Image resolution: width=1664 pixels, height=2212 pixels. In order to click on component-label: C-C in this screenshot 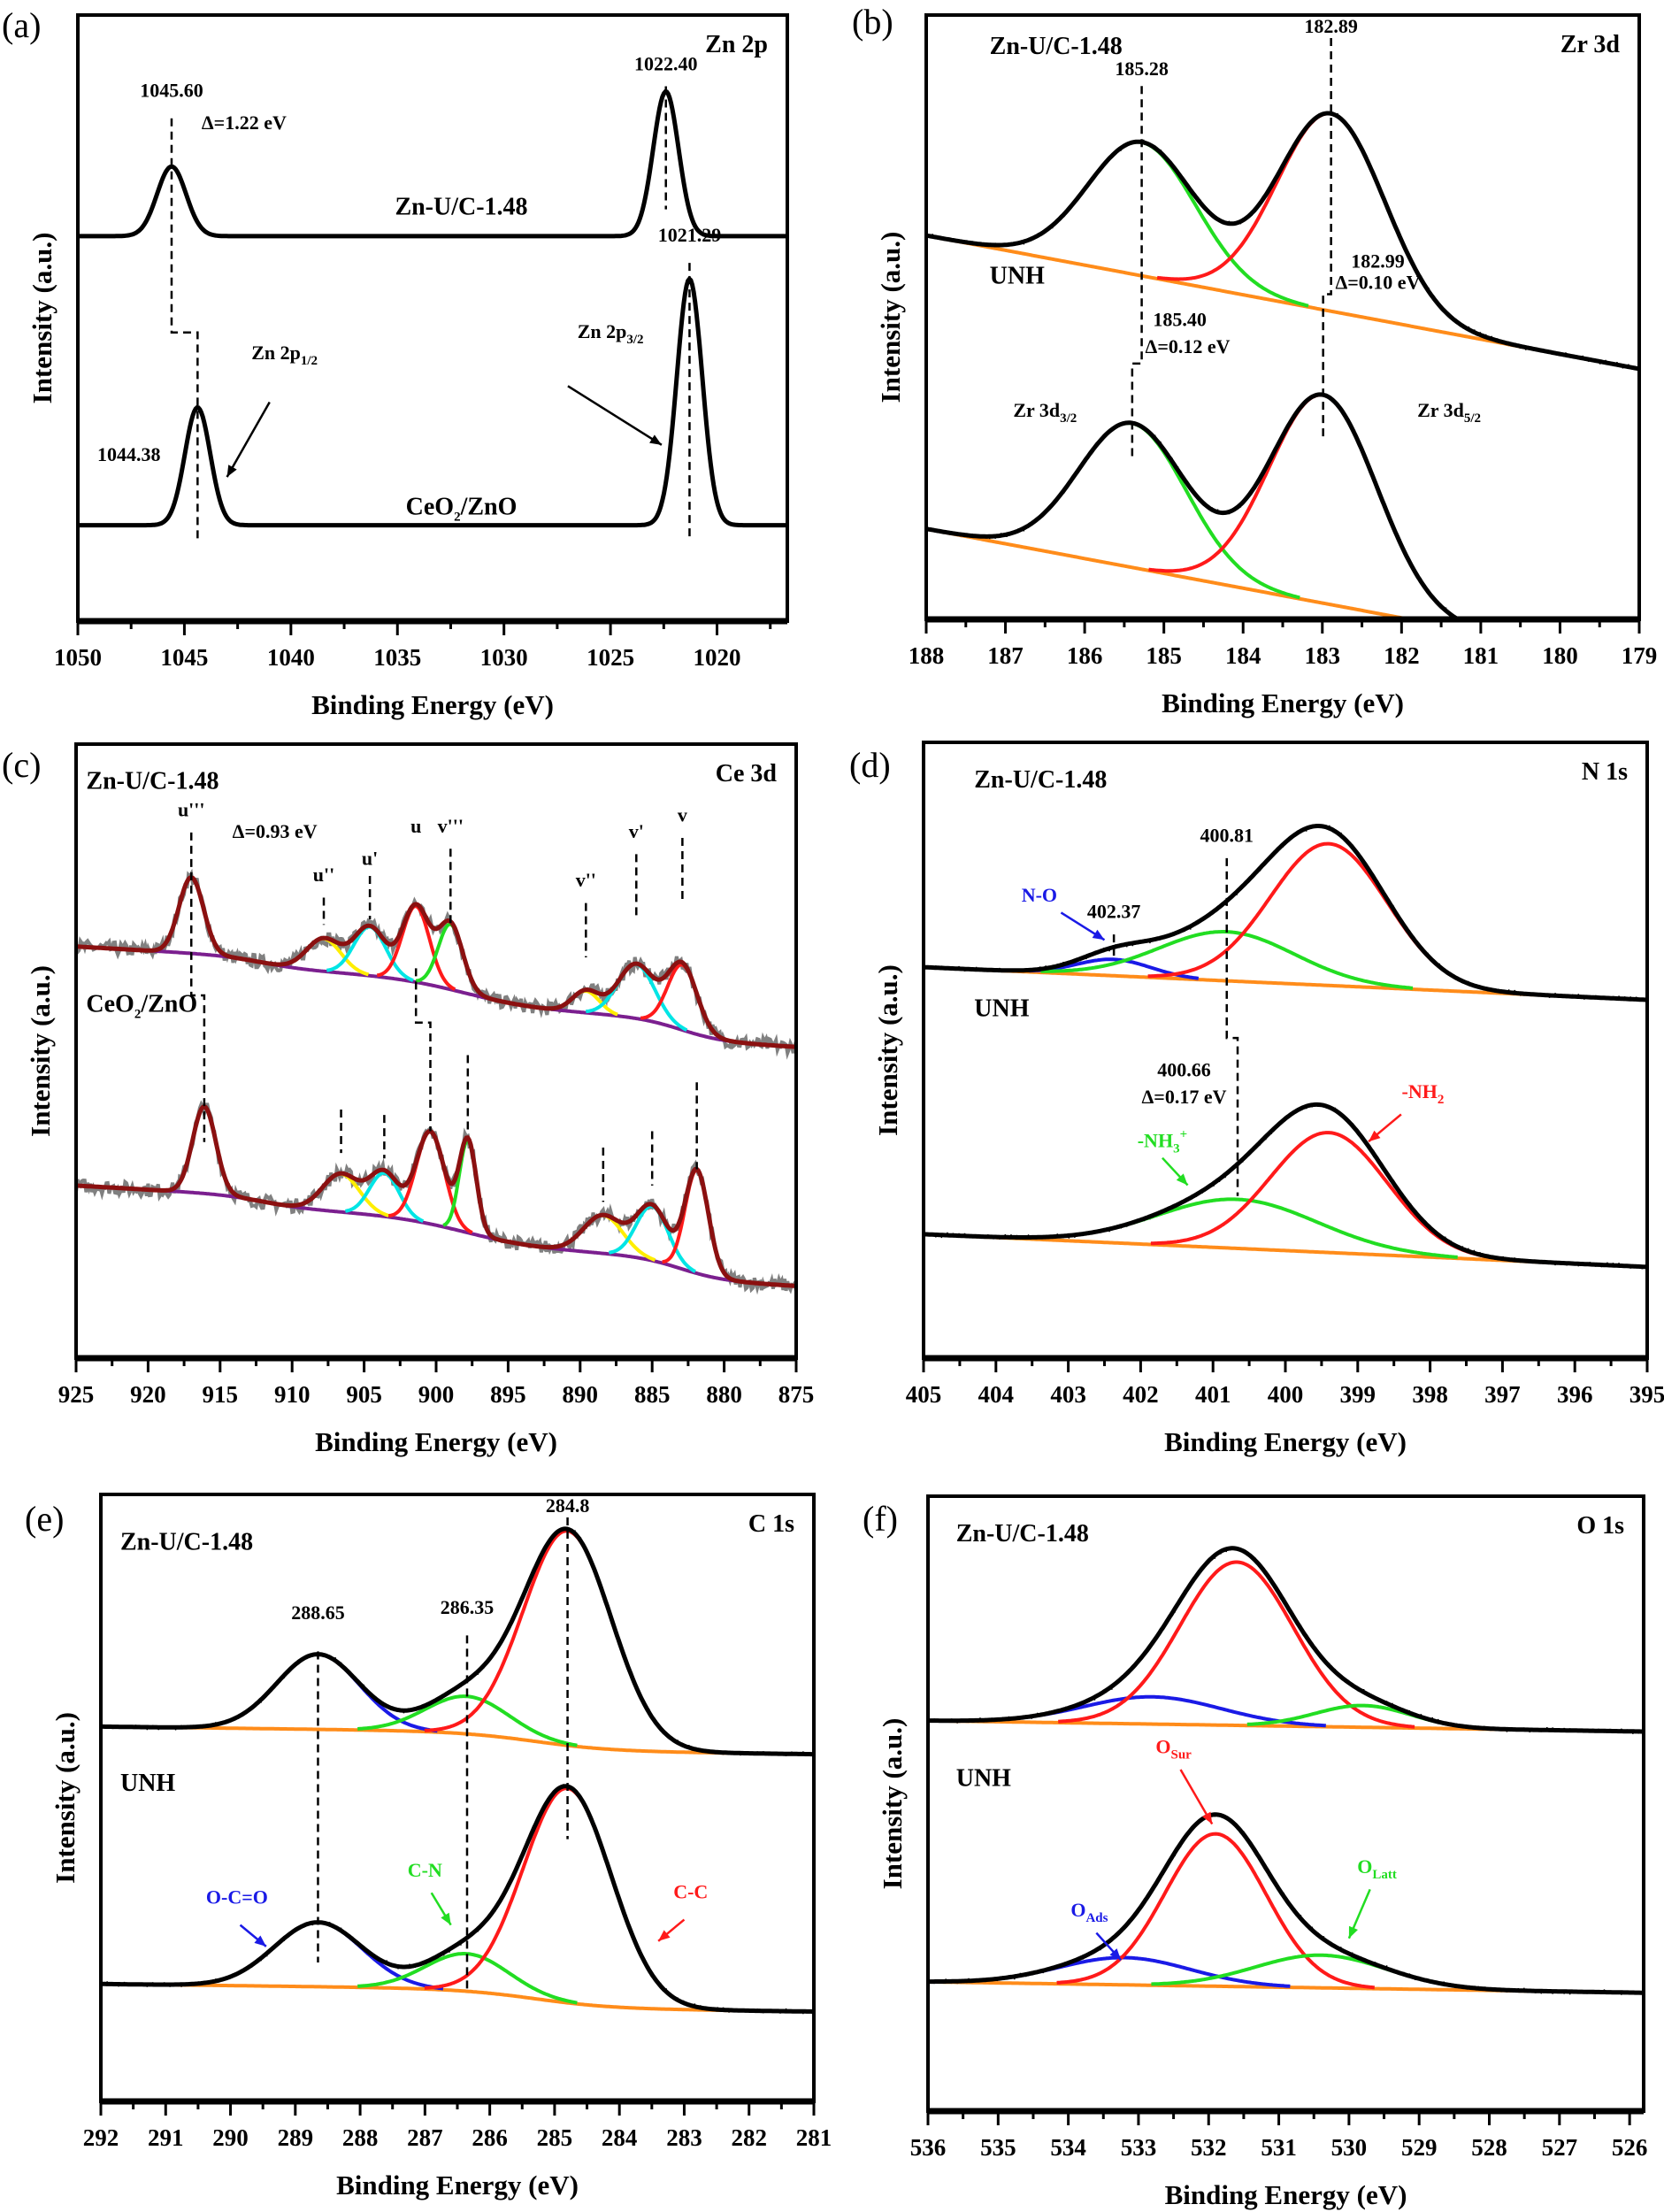, I will do `click(690, 1891)`.